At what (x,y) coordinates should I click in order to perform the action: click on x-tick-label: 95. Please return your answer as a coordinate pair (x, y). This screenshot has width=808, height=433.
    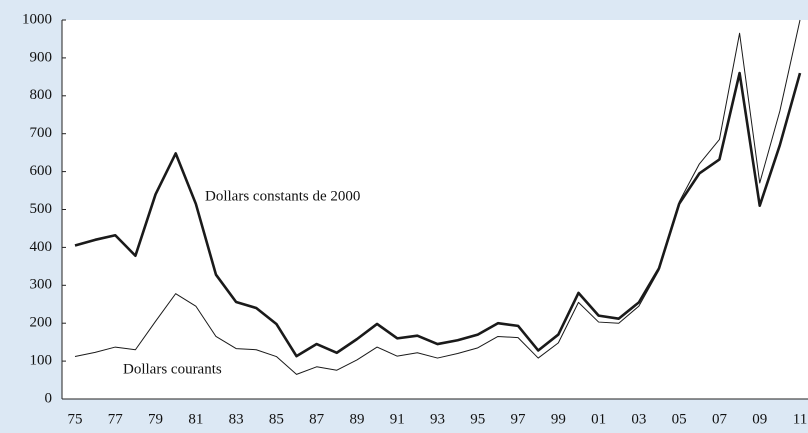
    Looking at the image, I should click on (477, 419).